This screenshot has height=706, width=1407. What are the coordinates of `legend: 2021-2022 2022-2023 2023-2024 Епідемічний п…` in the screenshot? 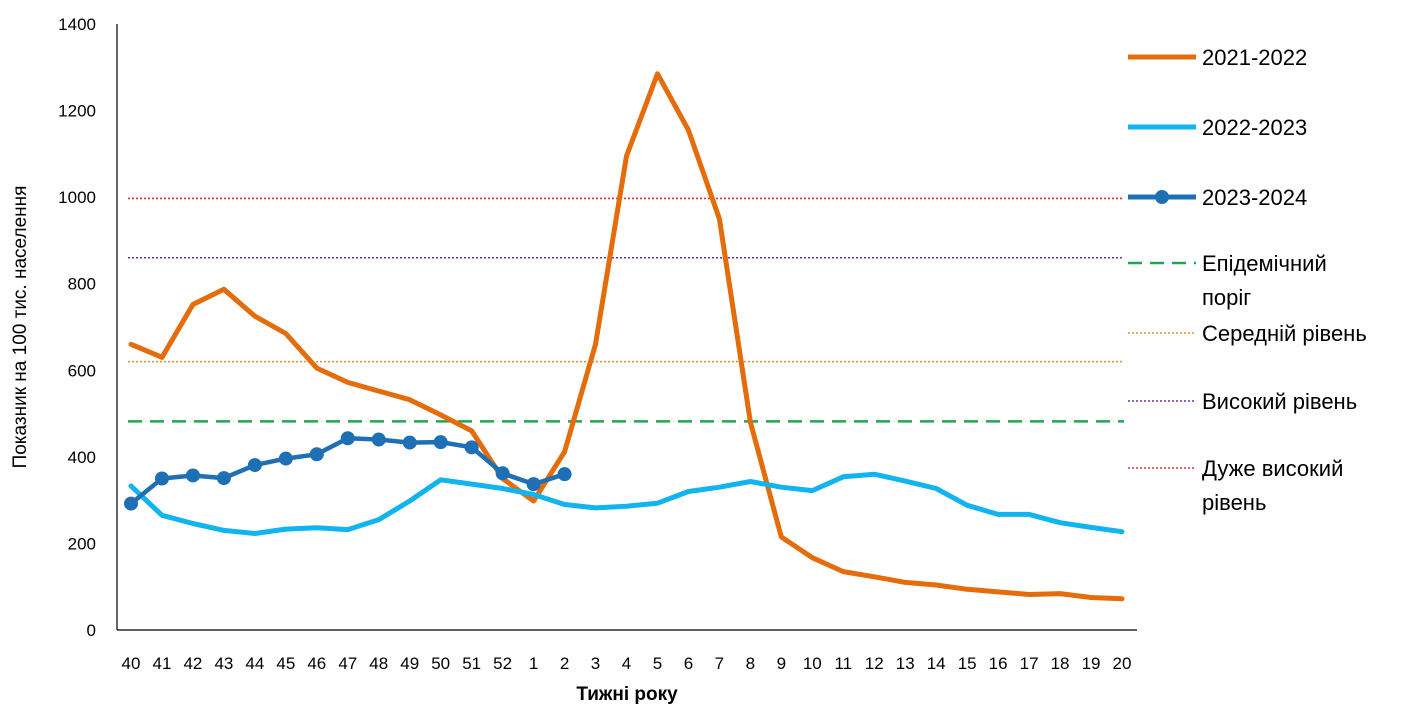 It's located at (1247, 280).